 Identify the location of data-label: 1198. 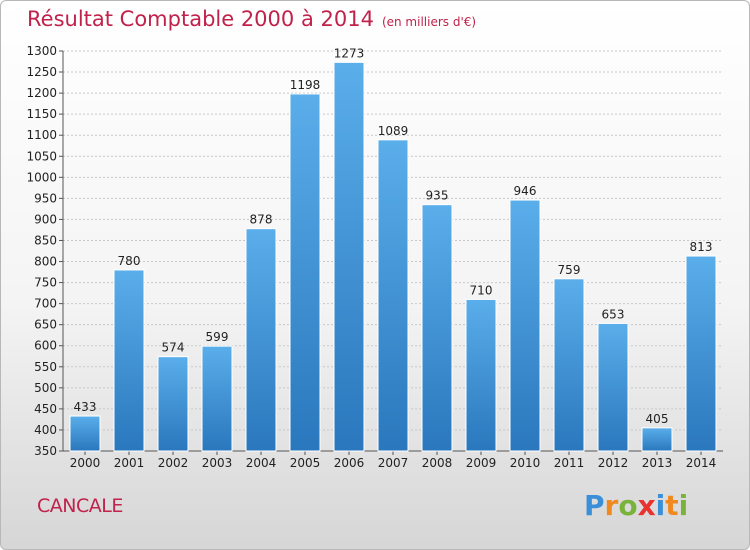
(305, 85).